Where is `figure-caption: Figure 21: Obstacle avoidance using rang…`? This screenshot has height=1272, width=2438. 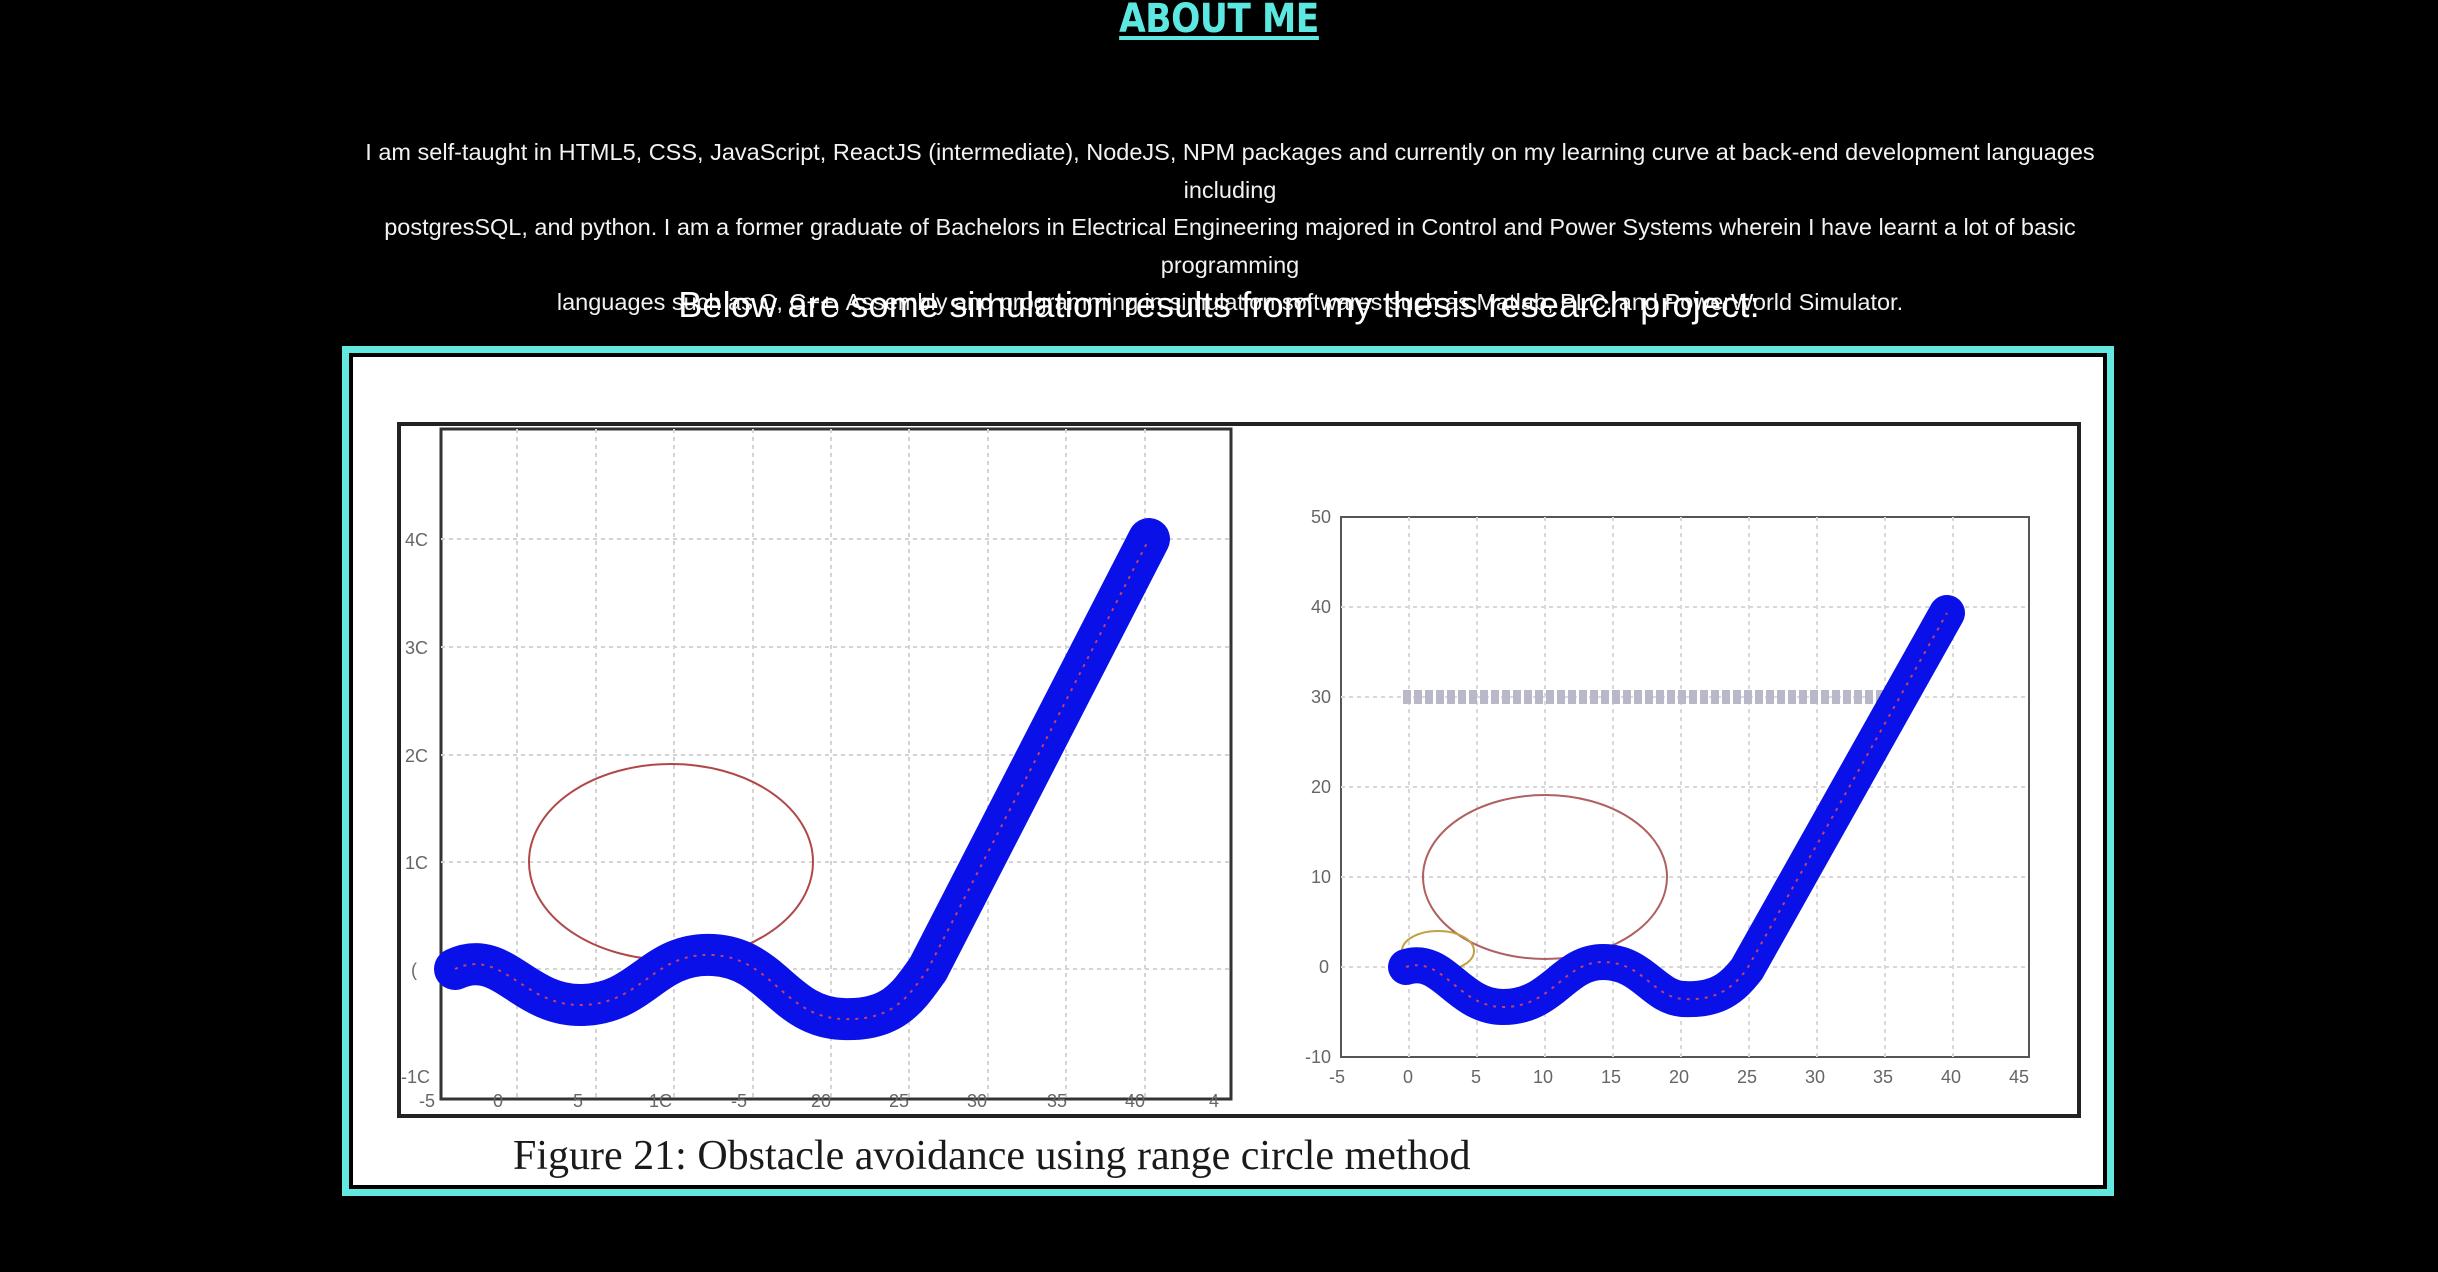 figure-caption: Figure 21: Obstacle avoidance using rang… is located at coordinates (992, 1156).